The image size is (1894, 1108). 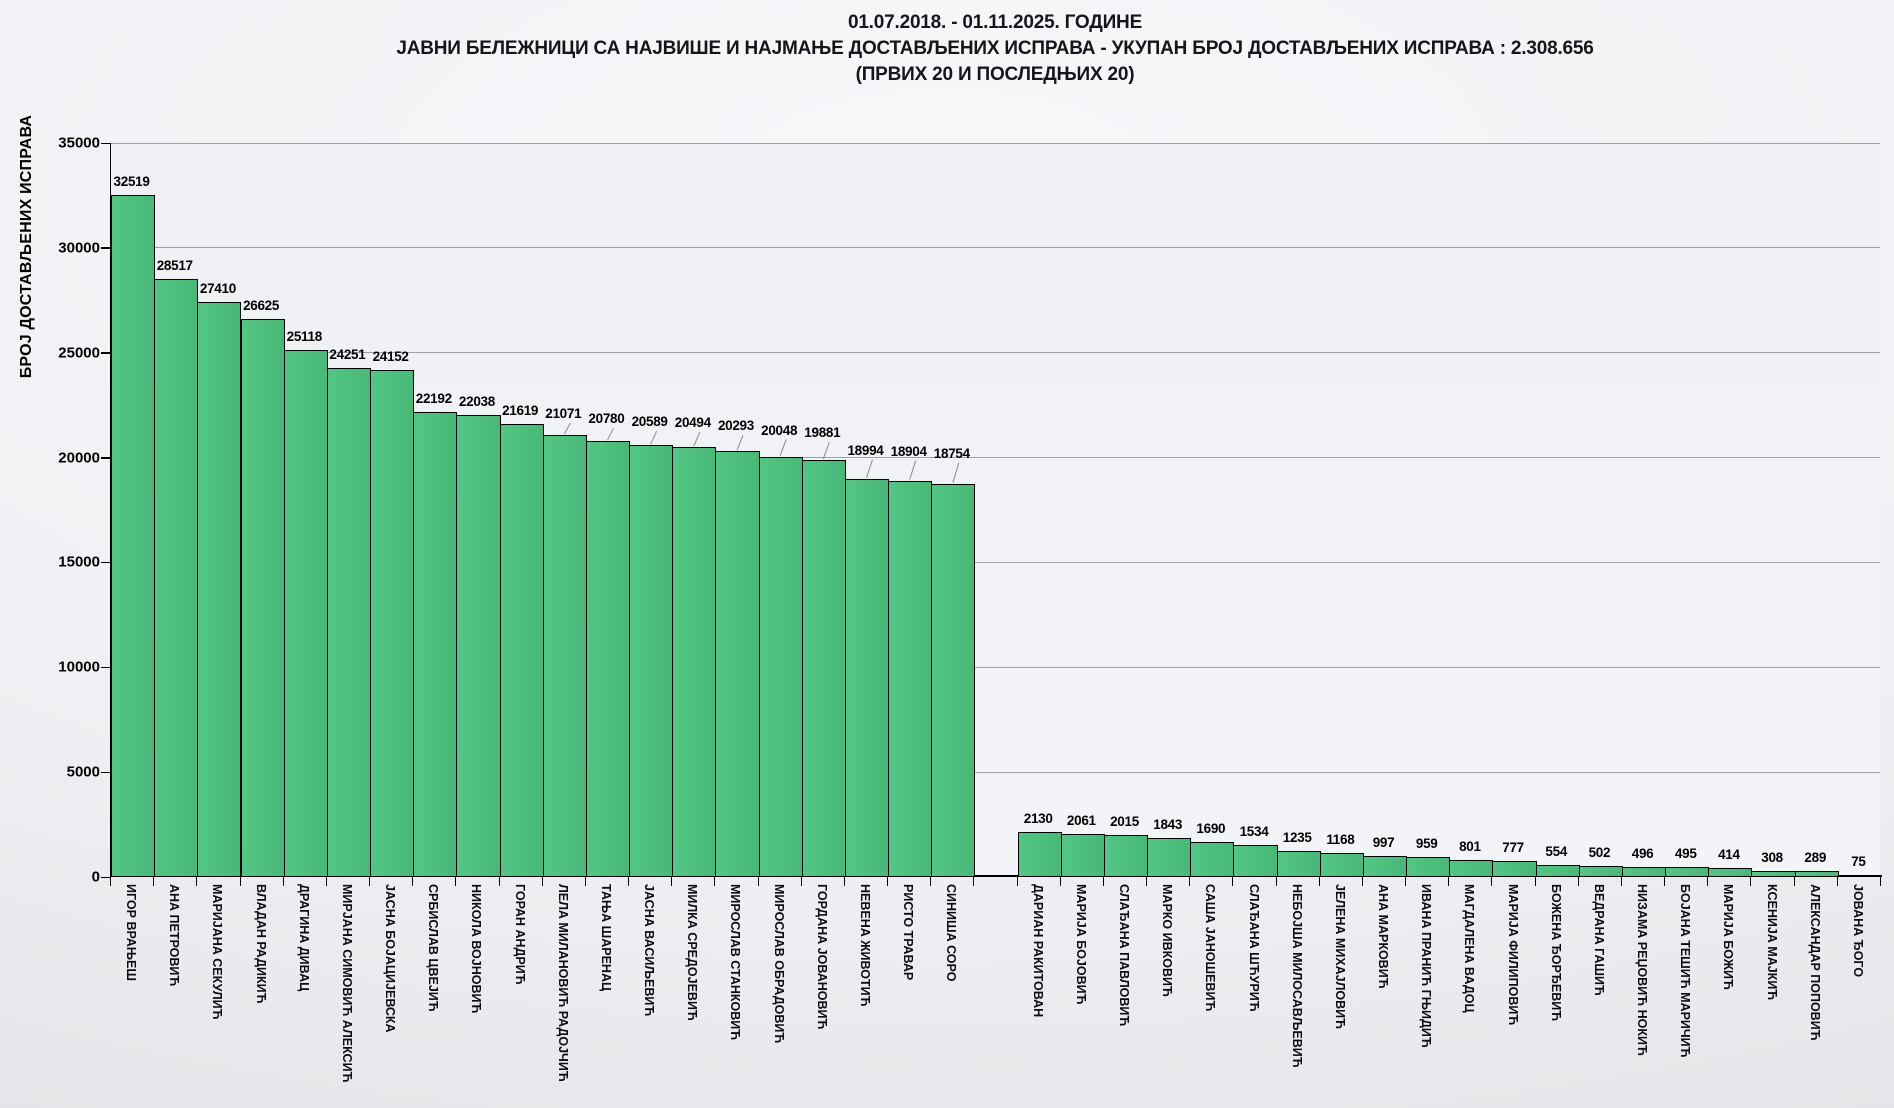 I want to click on category-label: МАРИЈА БОЖИЋ, so click(x=1728, y=937).